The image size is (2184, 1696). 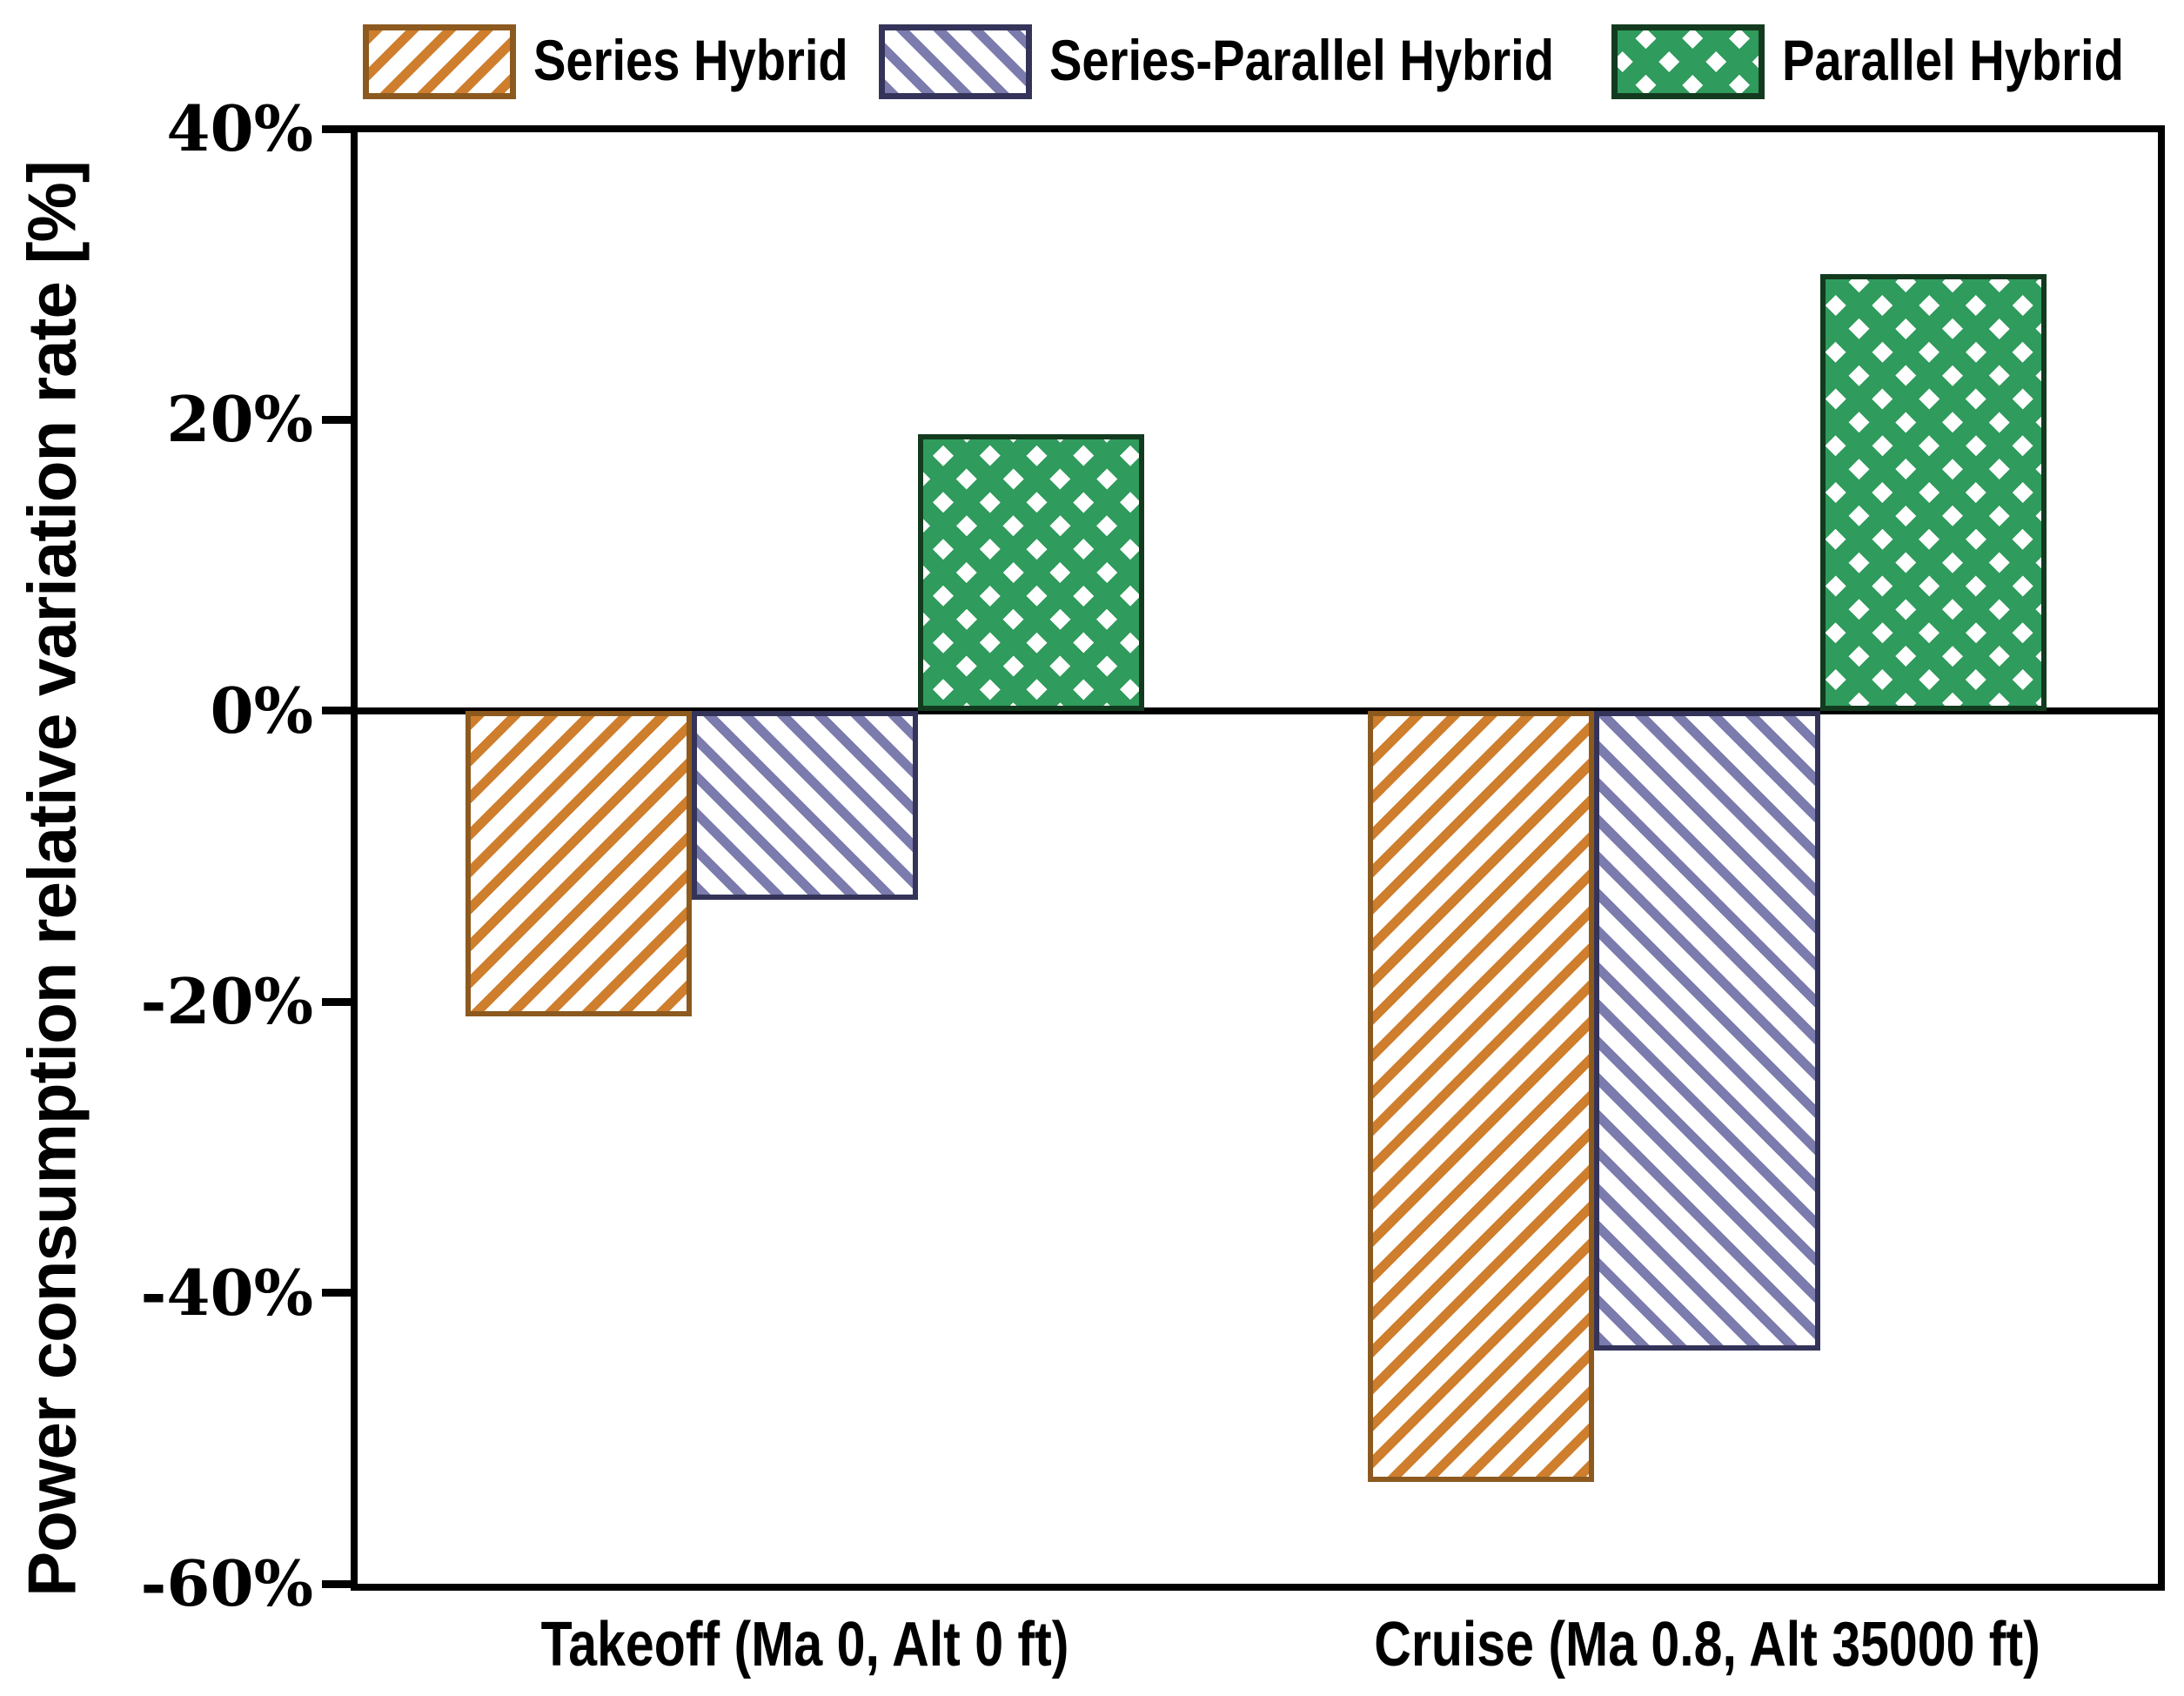 What do you see at coordinates (1480, 1096) in the screenshot?
I see `bar-series-hybrid-cat1` at bounding box center [1480, 1096].